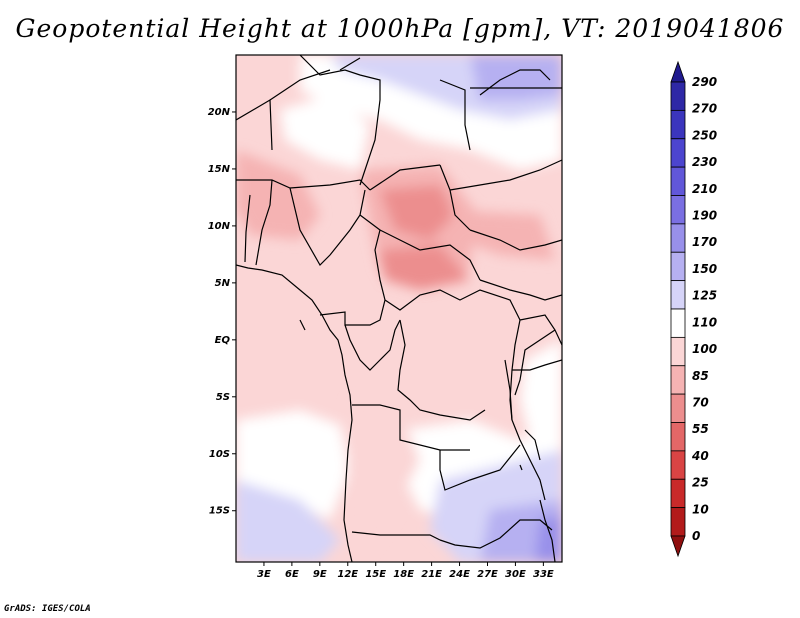 The width and height of the screenshot is (800, 618). I want to click on lon-tick-label: 12E, so click(347, 574).